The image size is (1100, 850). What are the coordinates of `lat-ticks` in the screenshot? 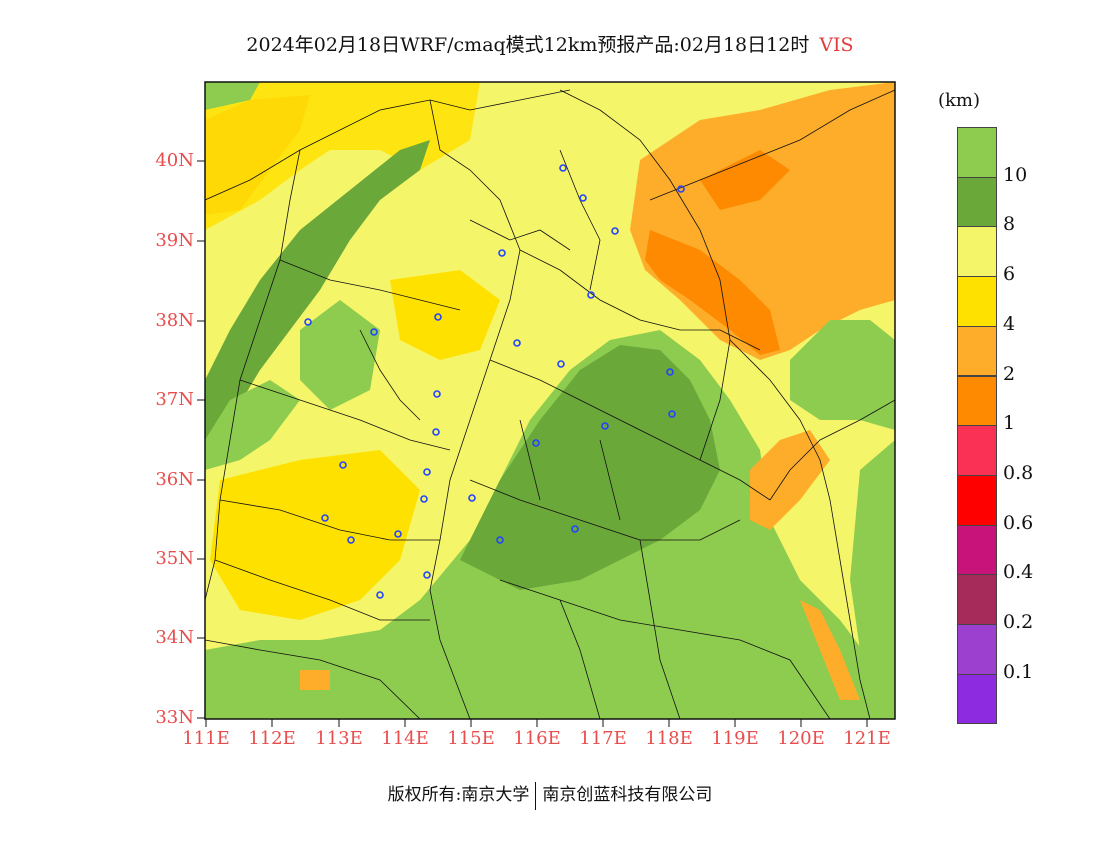 It's located at (201, 439).